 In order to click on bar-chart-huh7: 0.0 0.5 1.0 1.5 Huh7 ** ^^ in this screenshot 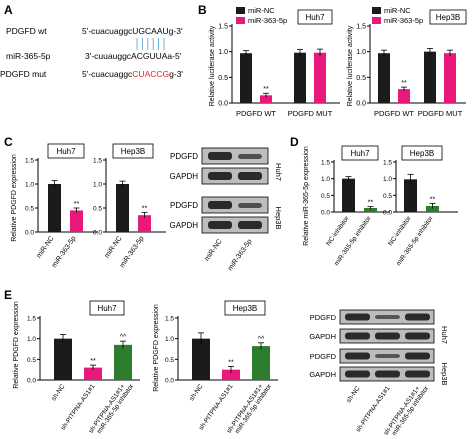, I will do `click(83, 342)`.